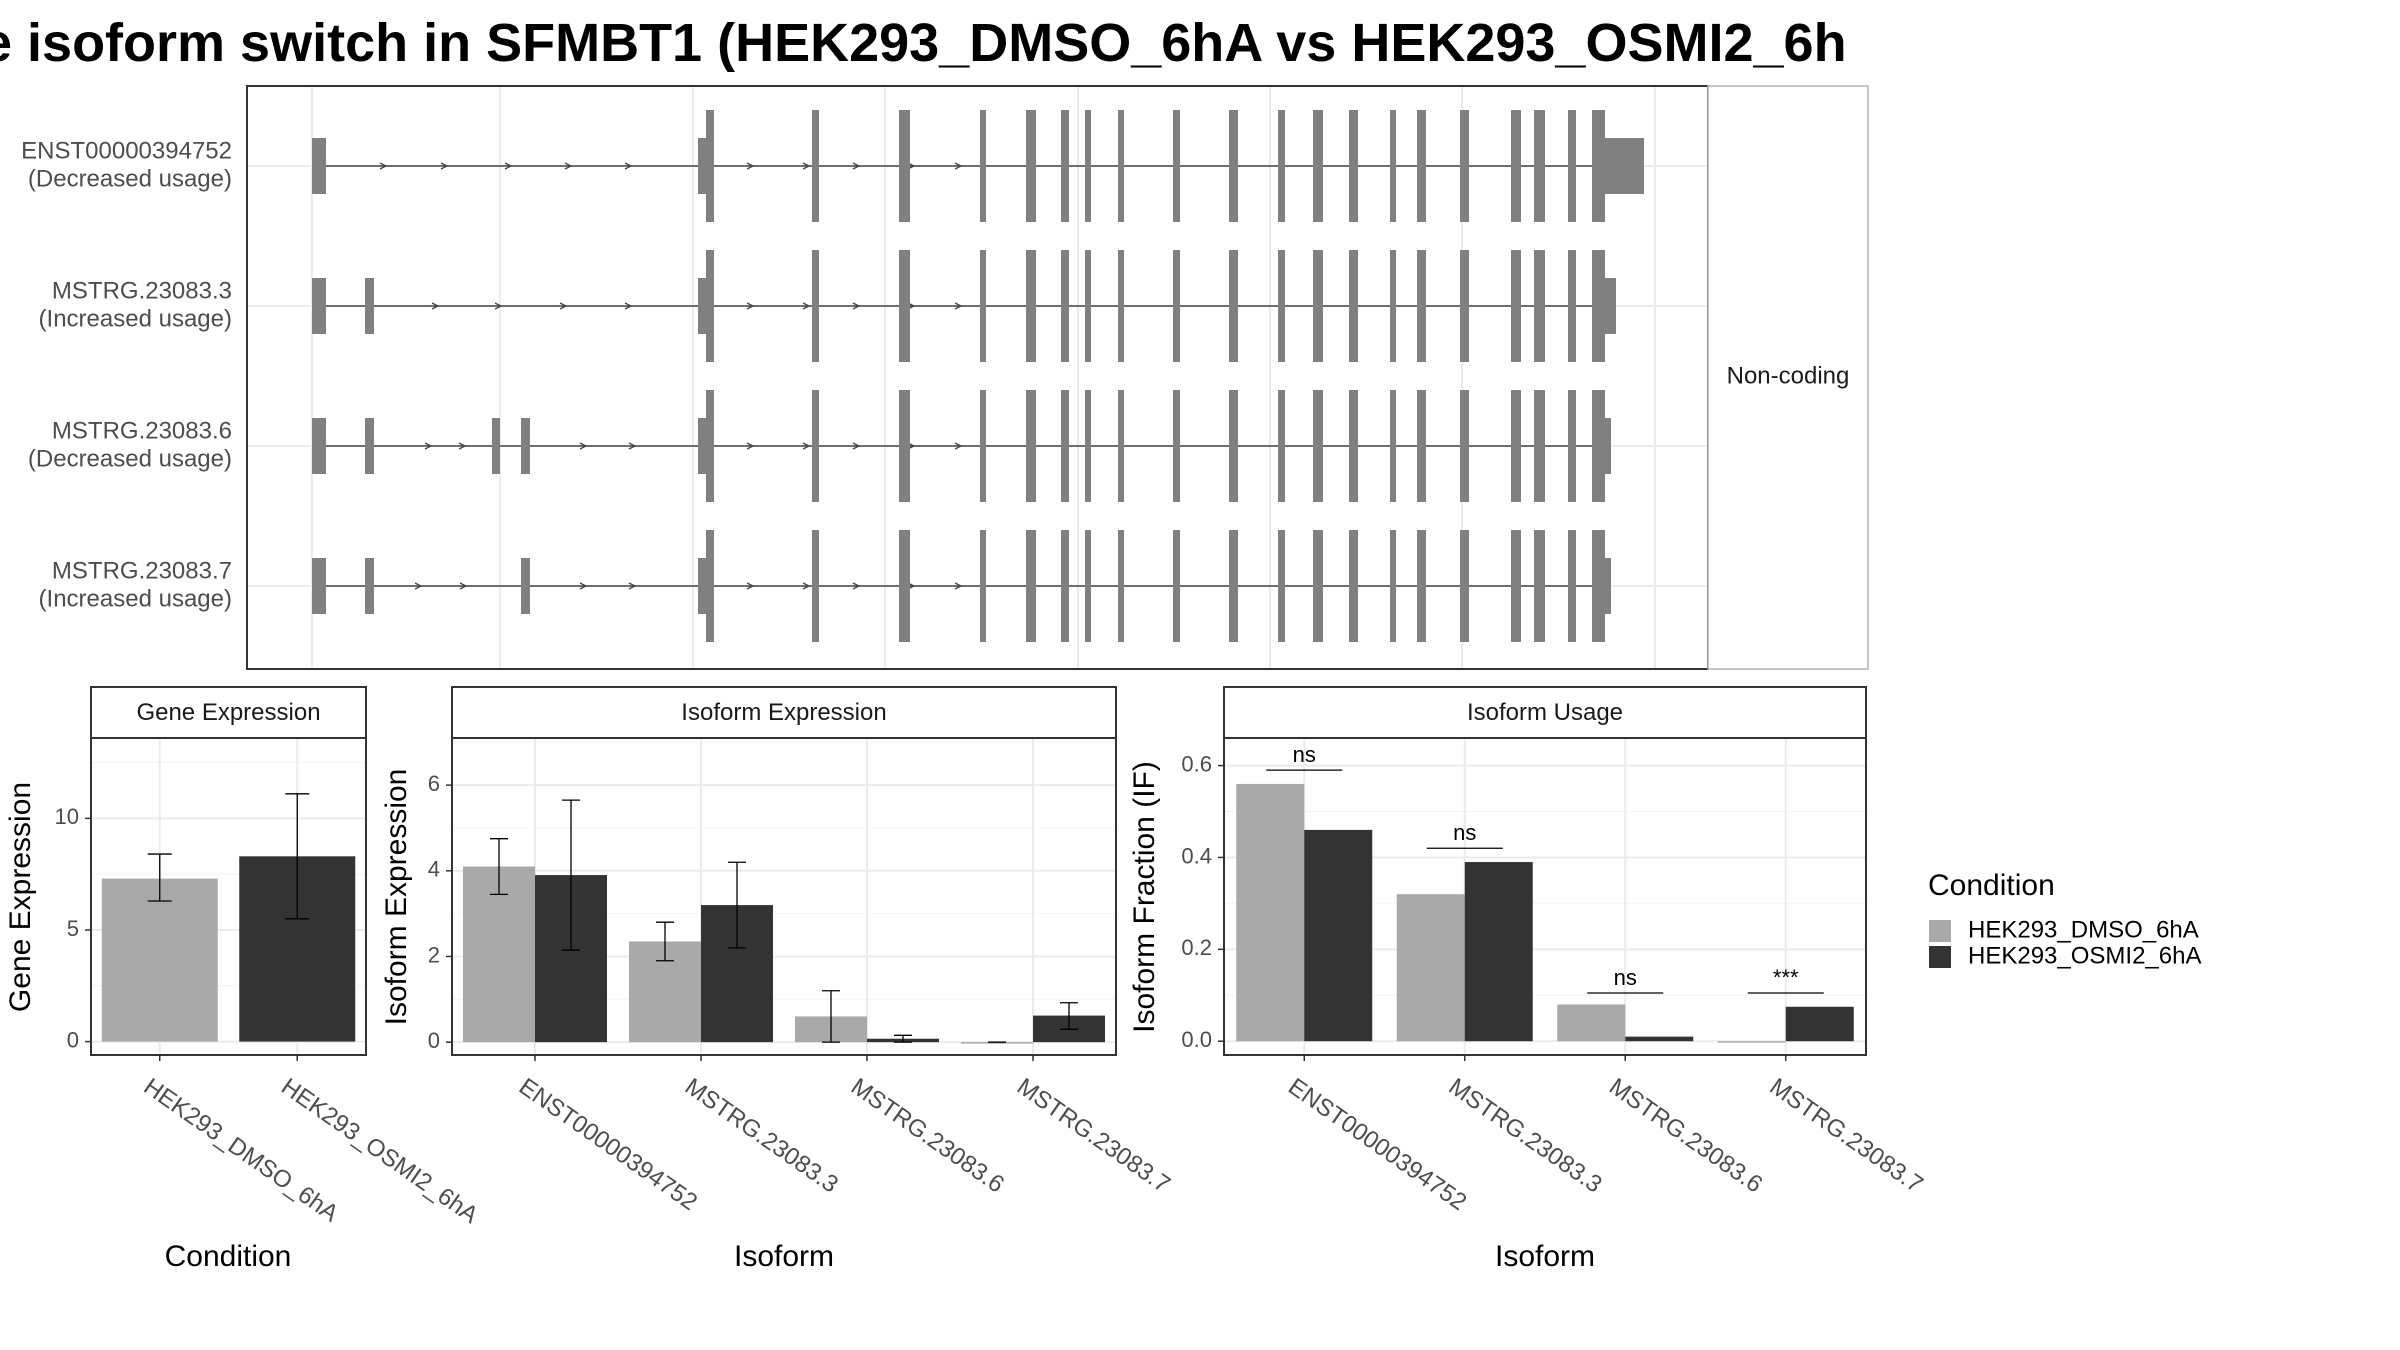 The image size is (2400, 1350). What do you see at coordinates (73, 1039) in the screenshot?
I see `y-tick-label: 0` at bounding box center [73, 1039].